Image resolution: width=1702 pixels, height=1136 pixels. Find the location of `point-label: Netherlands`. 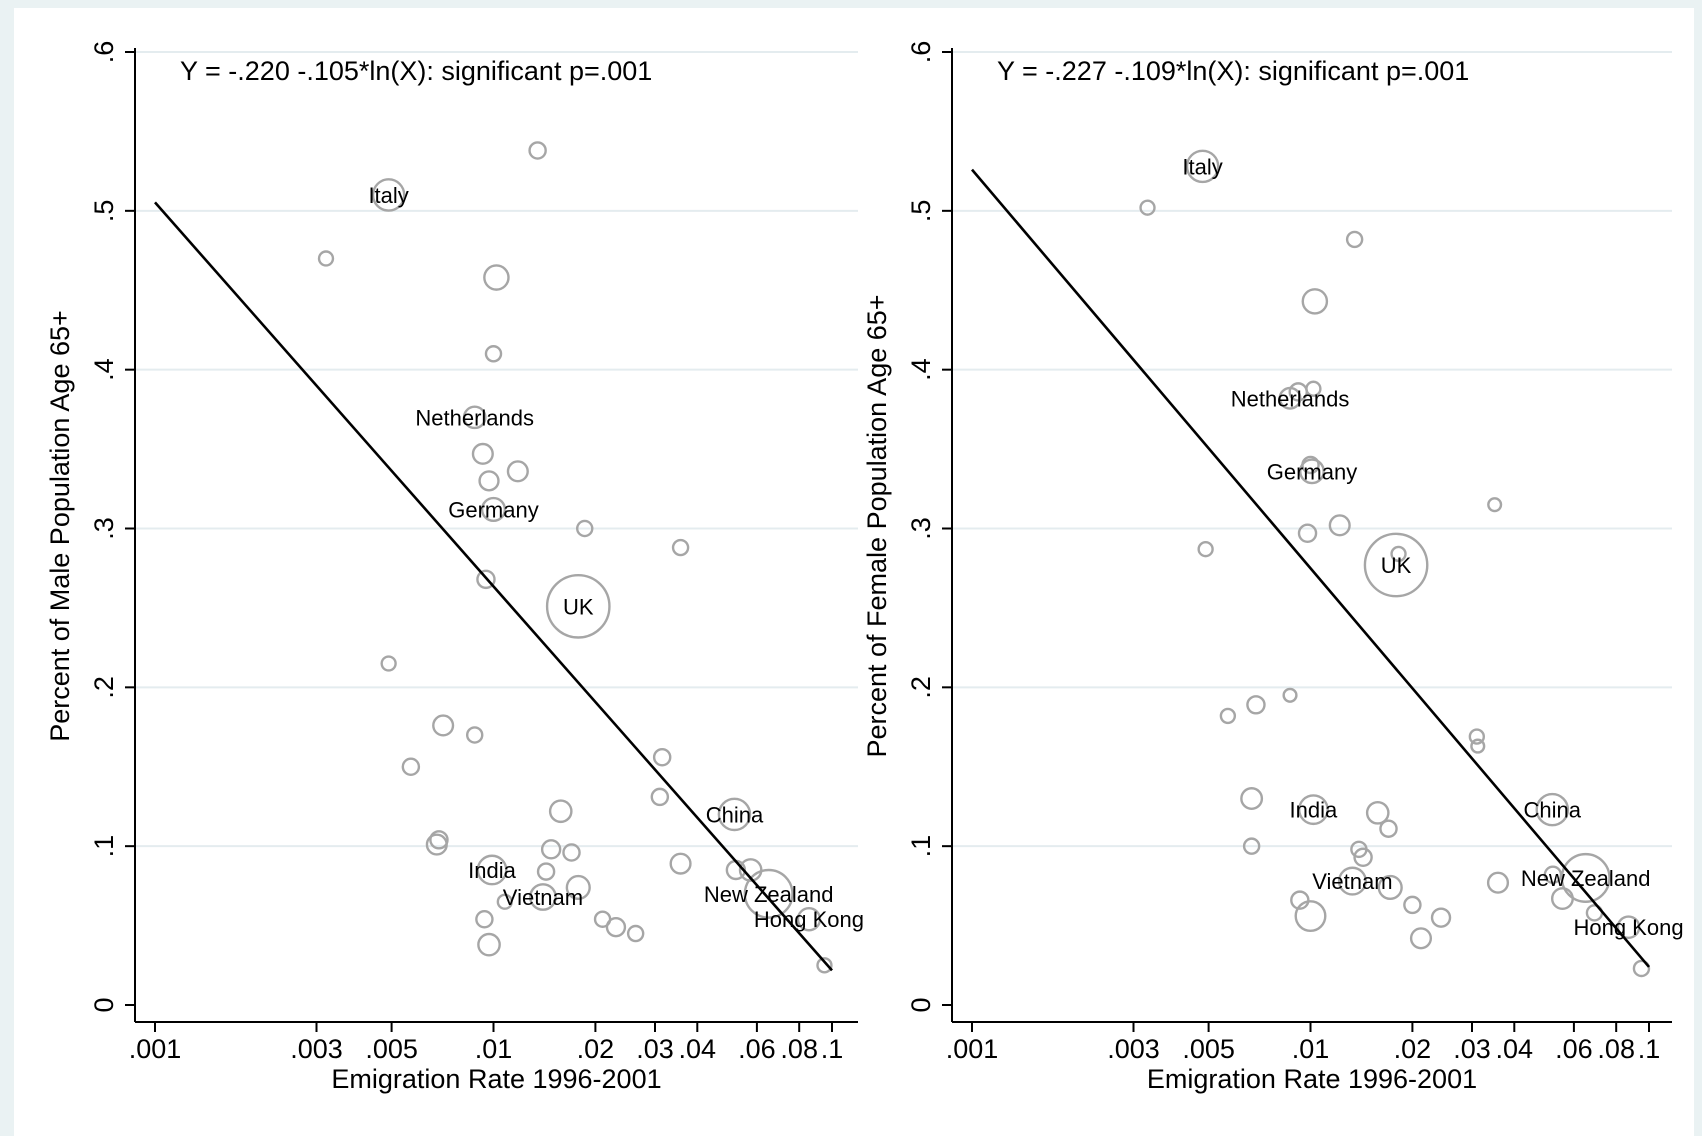

point-label: Netherlands is located at coordinates (474, 417).